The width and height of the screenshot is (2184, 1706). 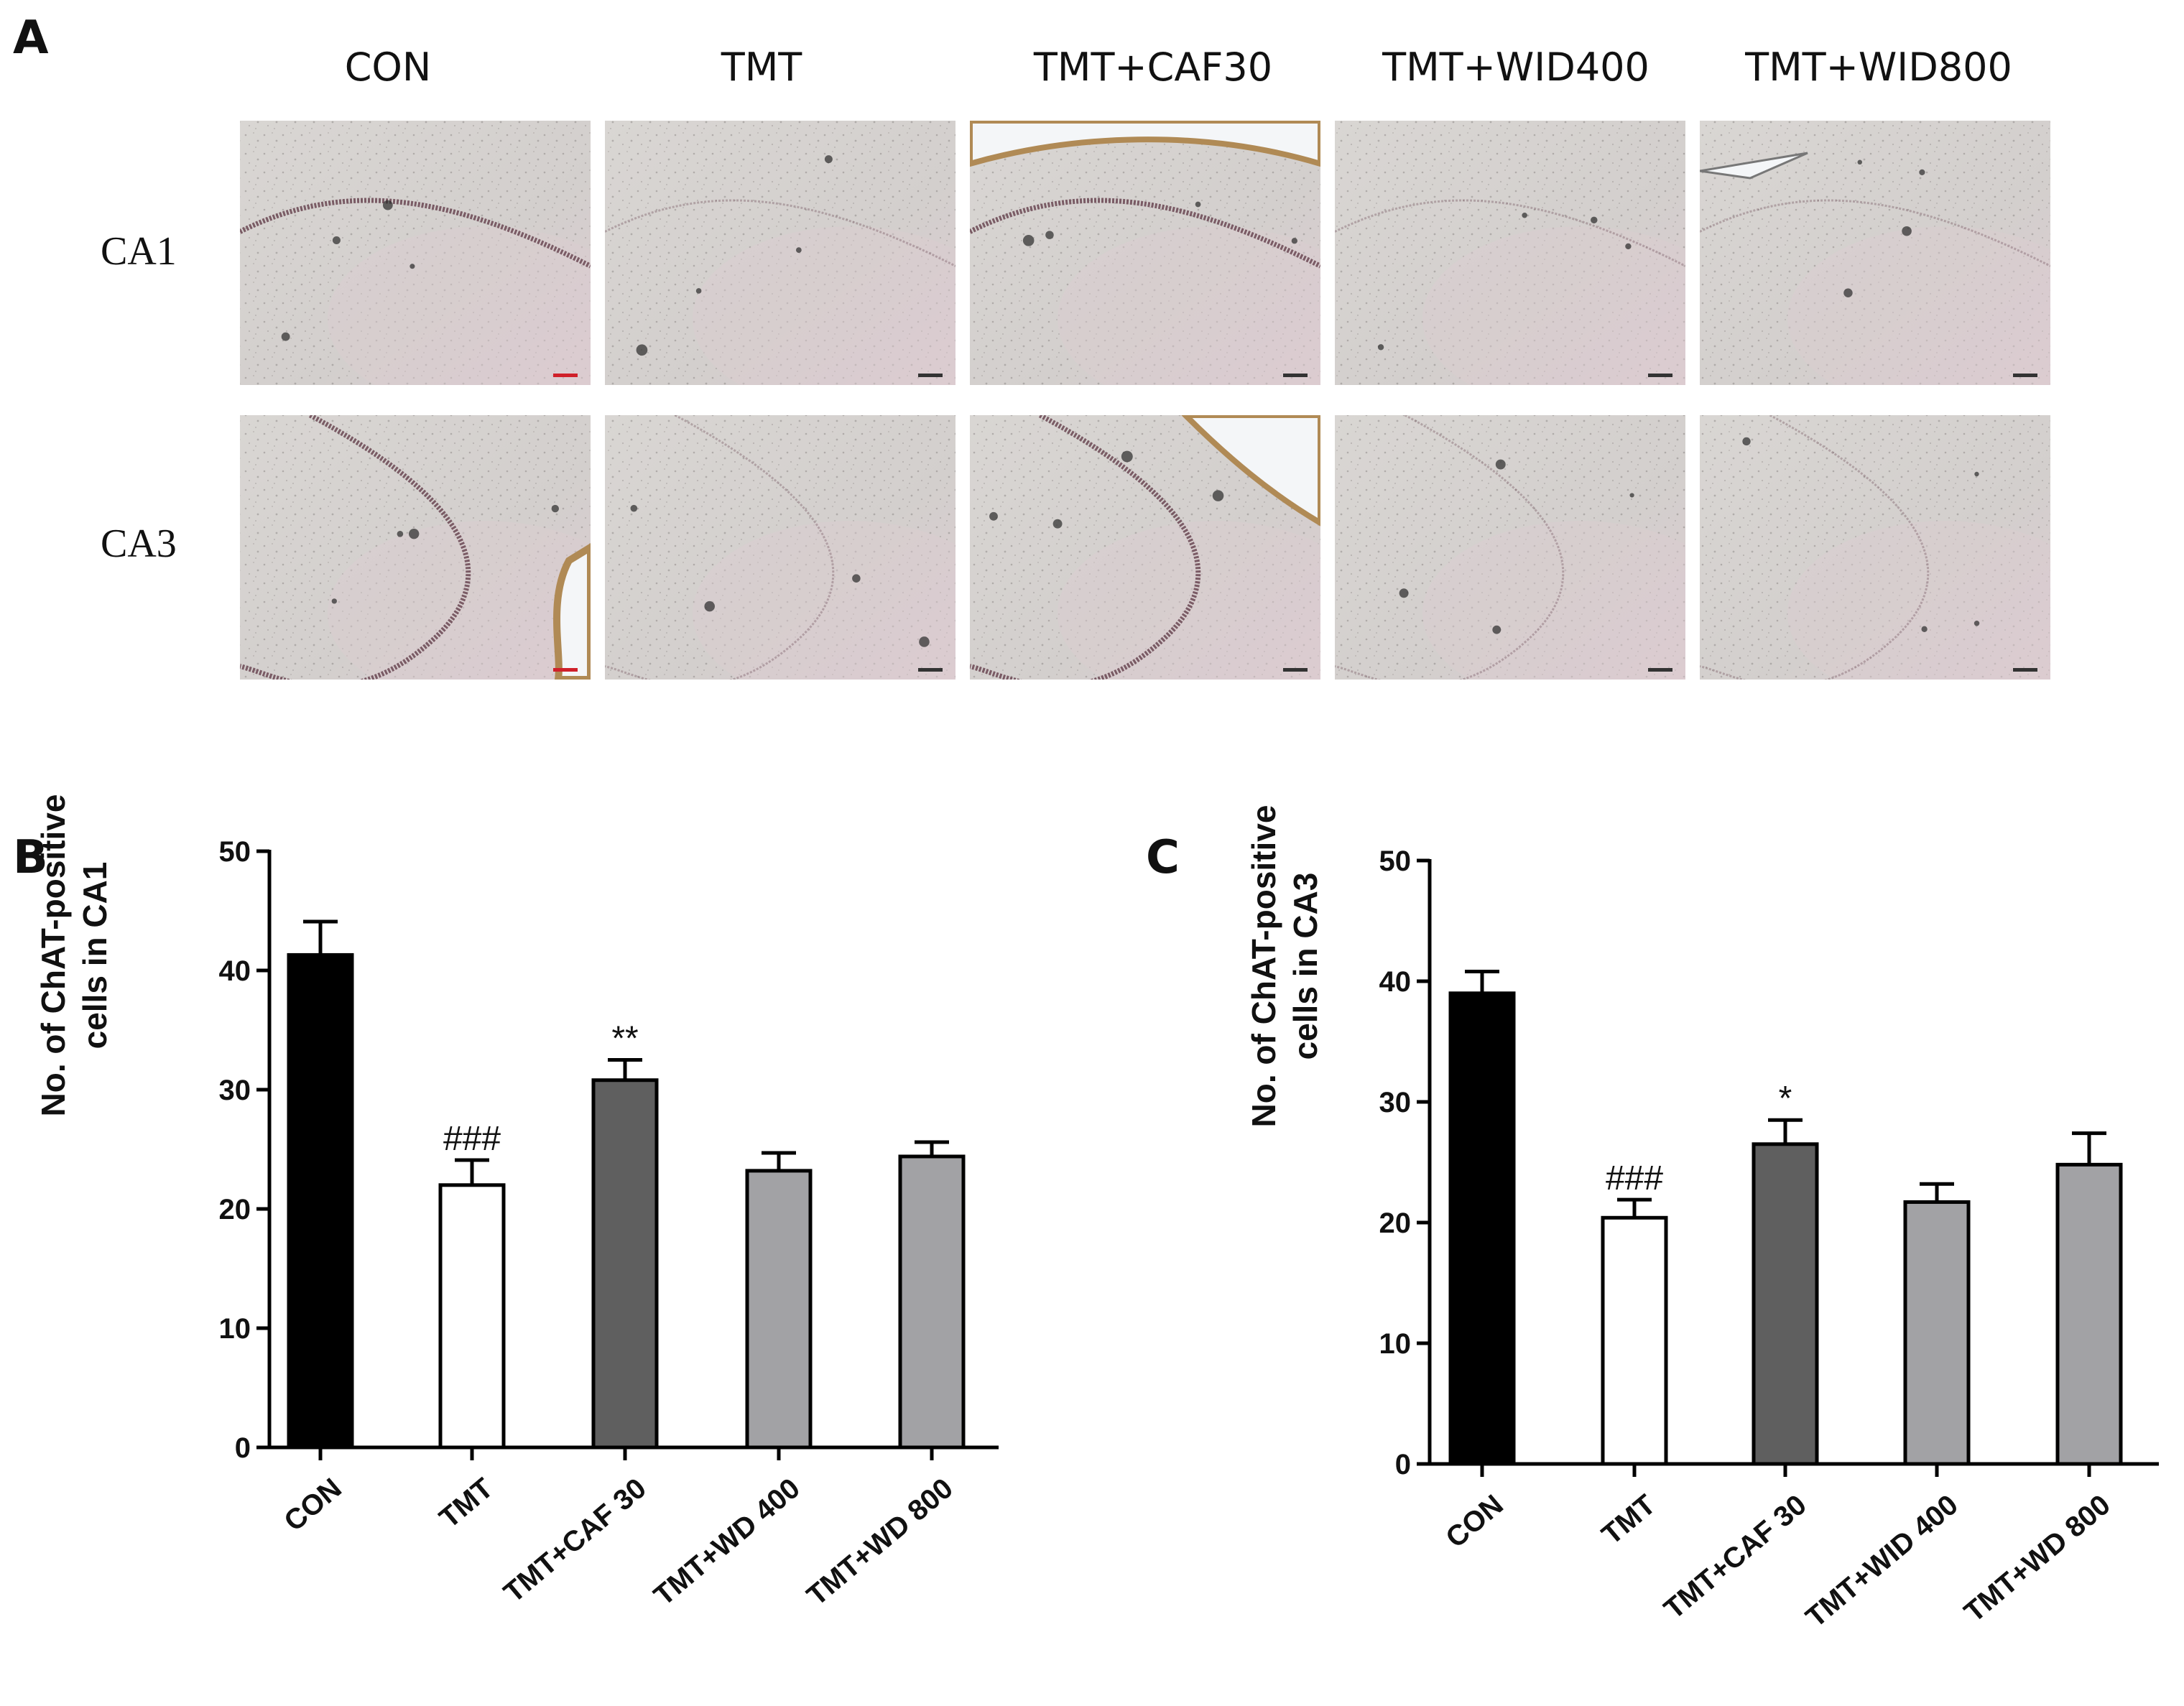 I want to click on micrograph-ca3-col2, so click(x=780, y=547).